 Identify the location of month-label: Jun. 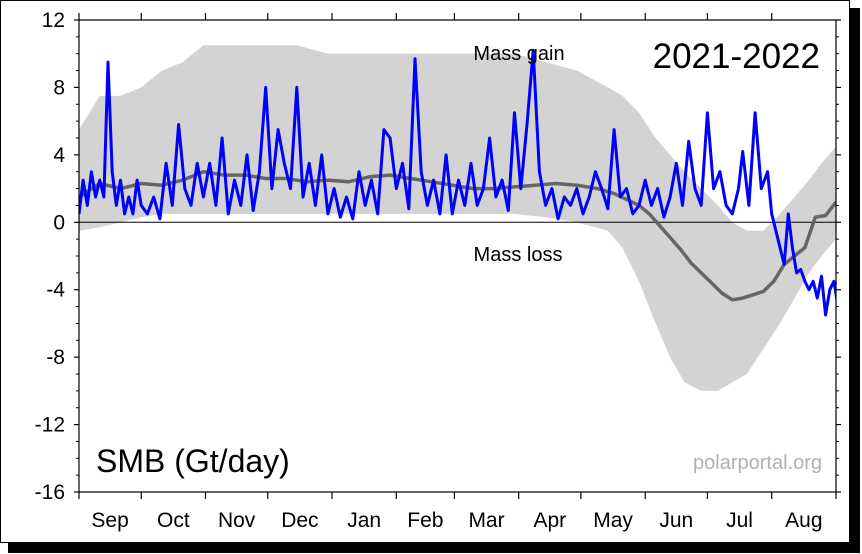
(676, 520).